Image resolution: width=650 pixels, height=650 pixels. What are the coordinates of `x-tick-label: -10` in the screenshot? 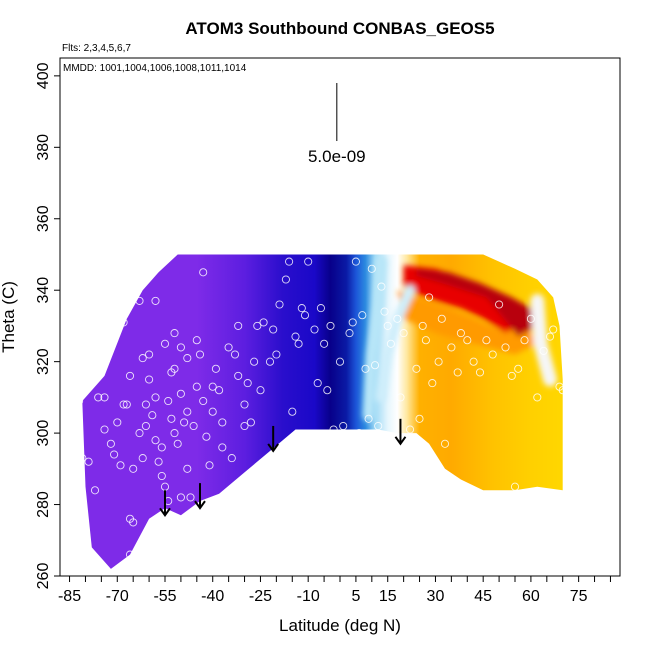 It's located at (308, 596).